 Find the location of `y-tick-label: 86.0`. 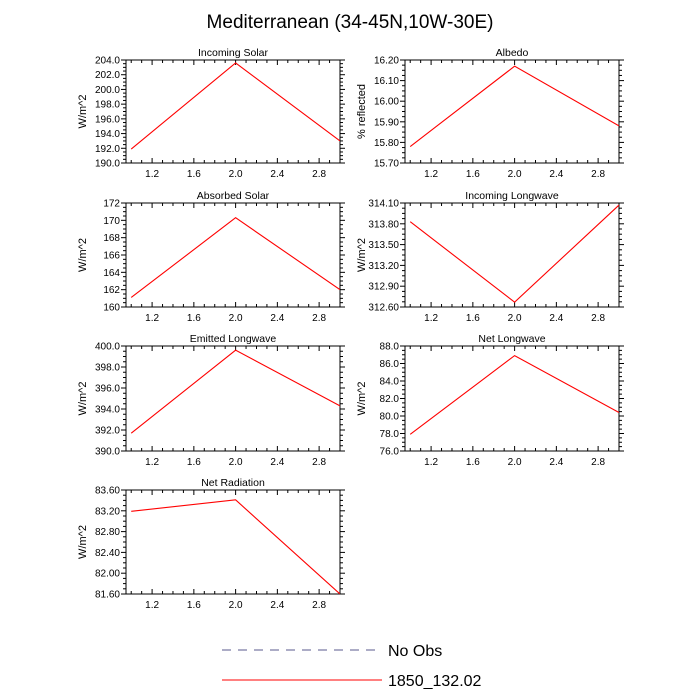

y-tick-label: 86.0 is located at coordinates (390, 364).